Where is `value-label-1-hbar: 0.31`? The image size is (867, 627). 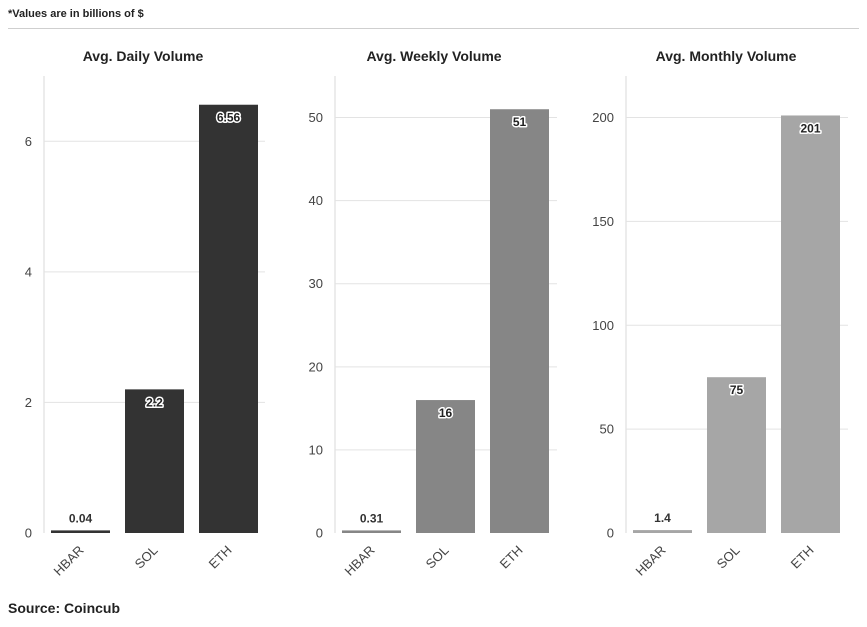
value-label-1-hbar: 0.31 is located at coordinates (372, 518).